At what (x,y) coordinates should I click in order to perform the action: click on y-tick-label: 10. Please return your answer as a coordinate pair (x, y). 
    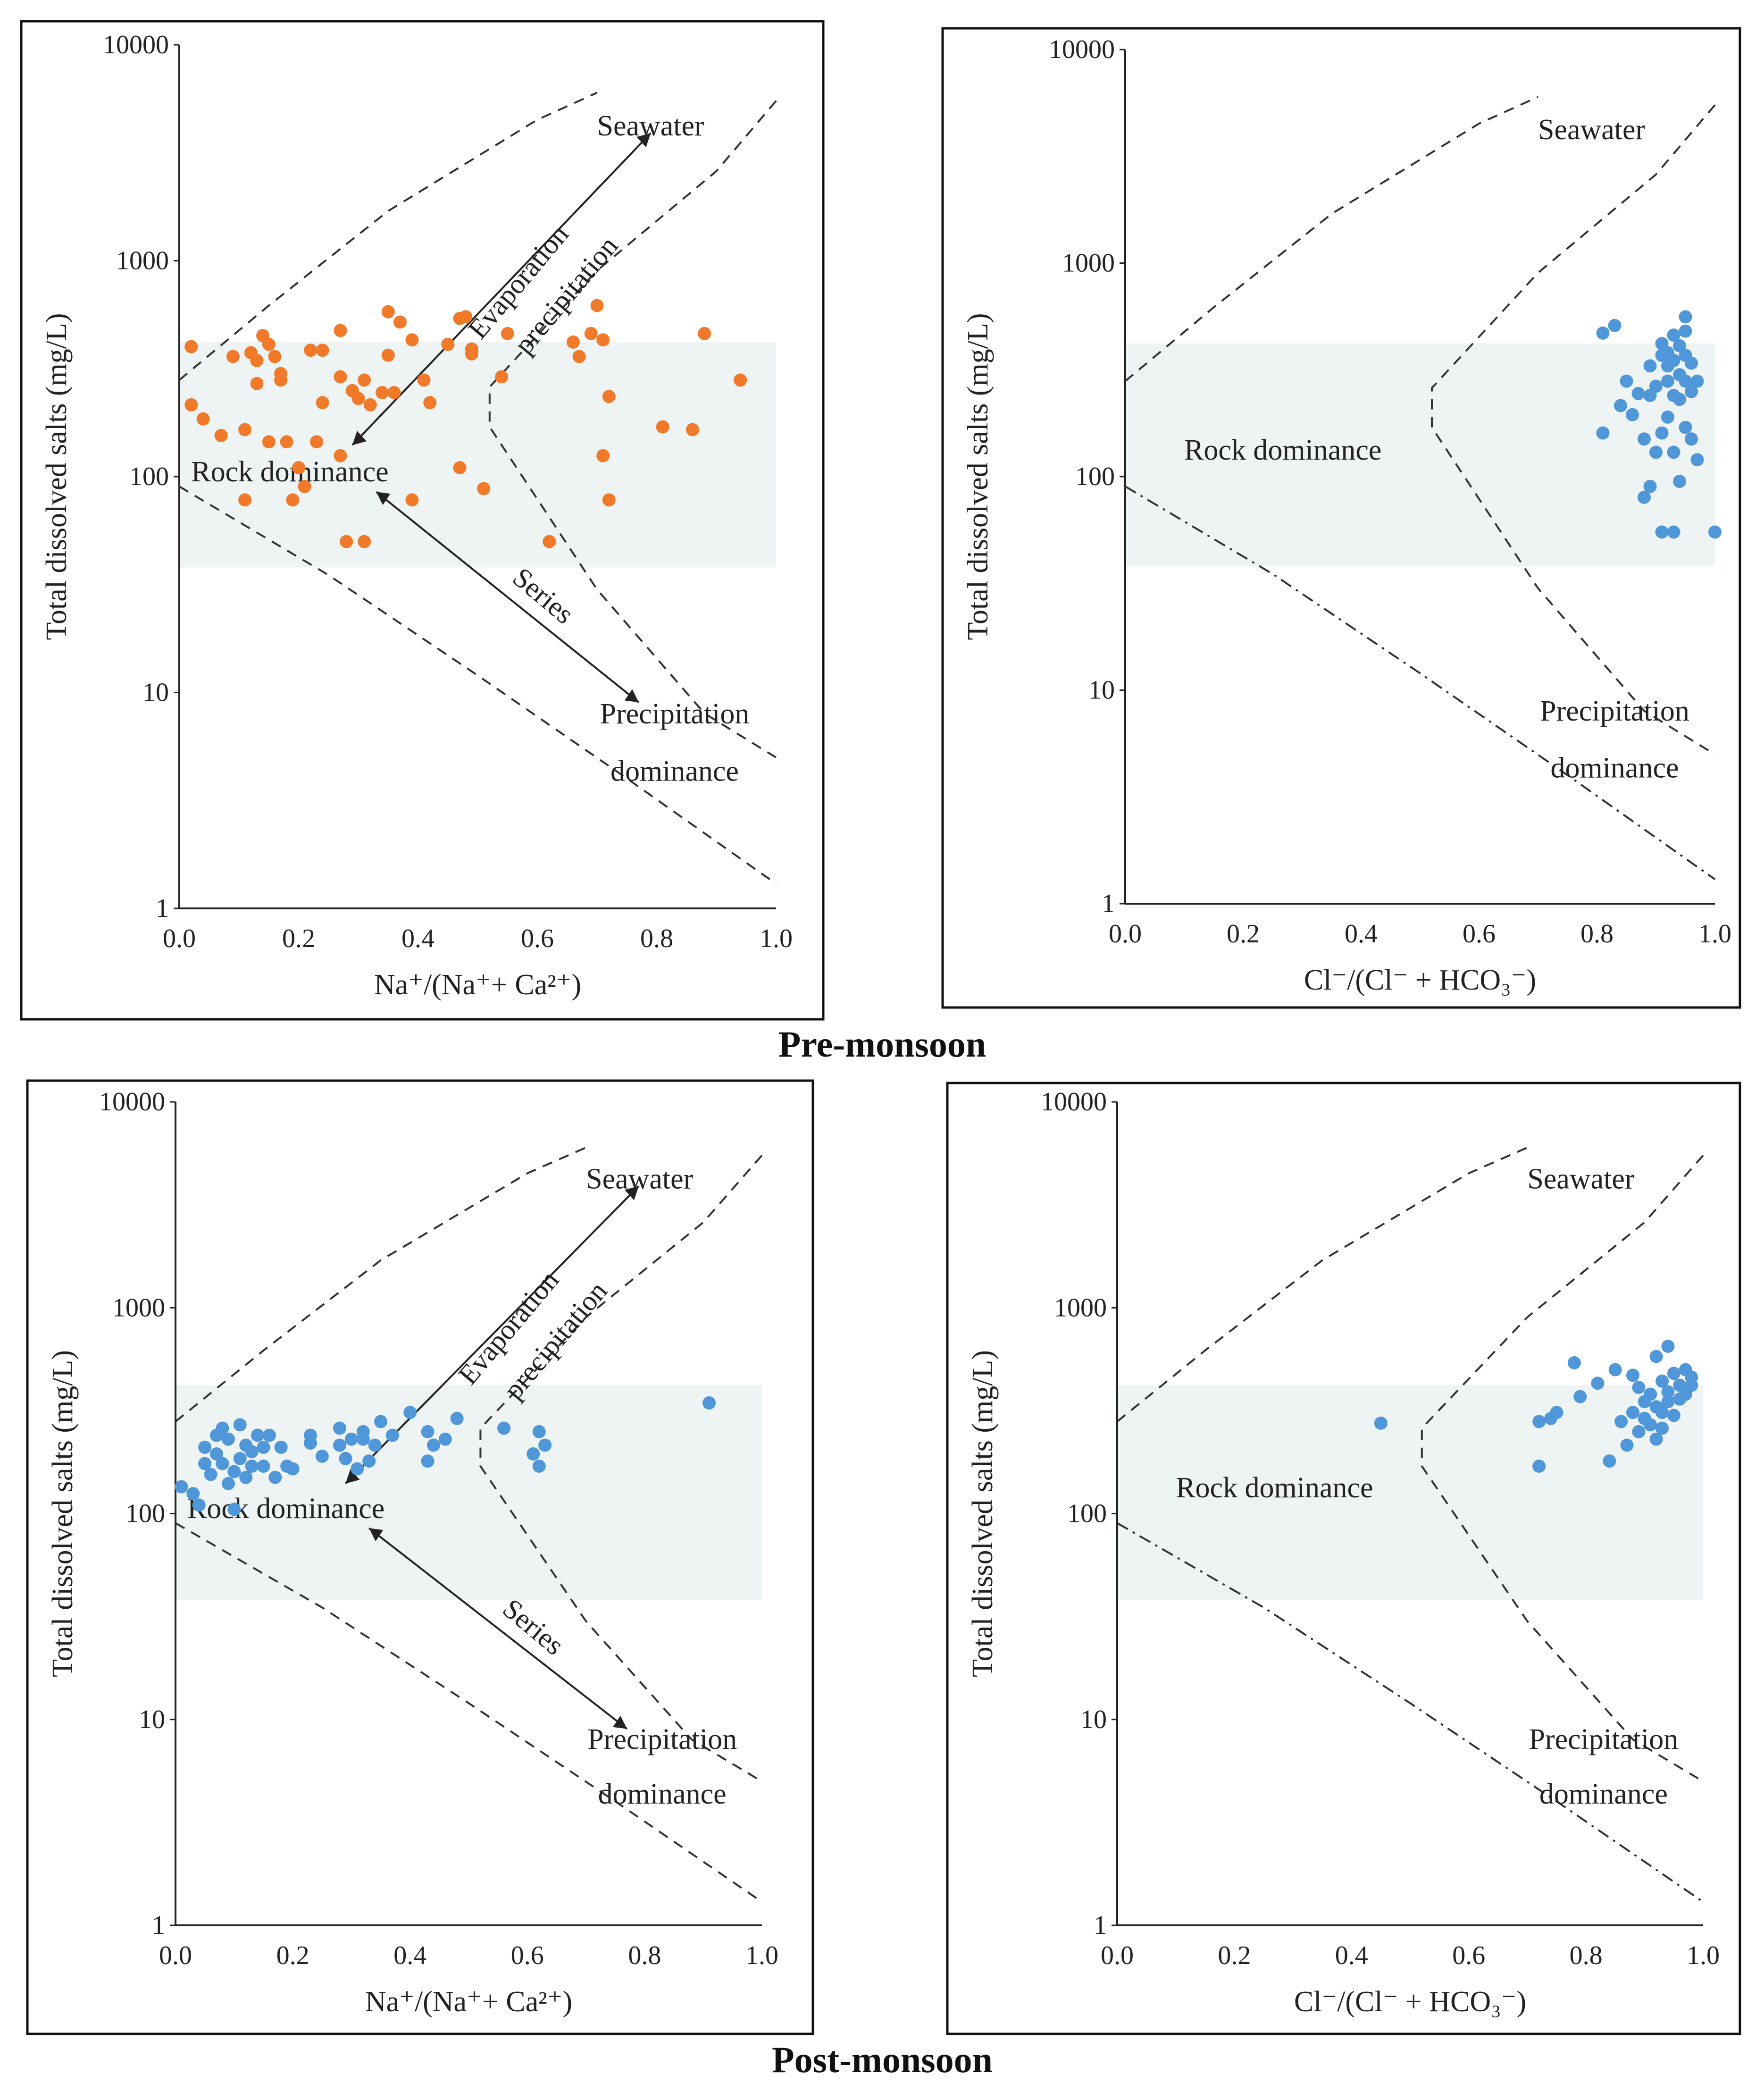
    Looking at the image, I should click on (1093, 1719).